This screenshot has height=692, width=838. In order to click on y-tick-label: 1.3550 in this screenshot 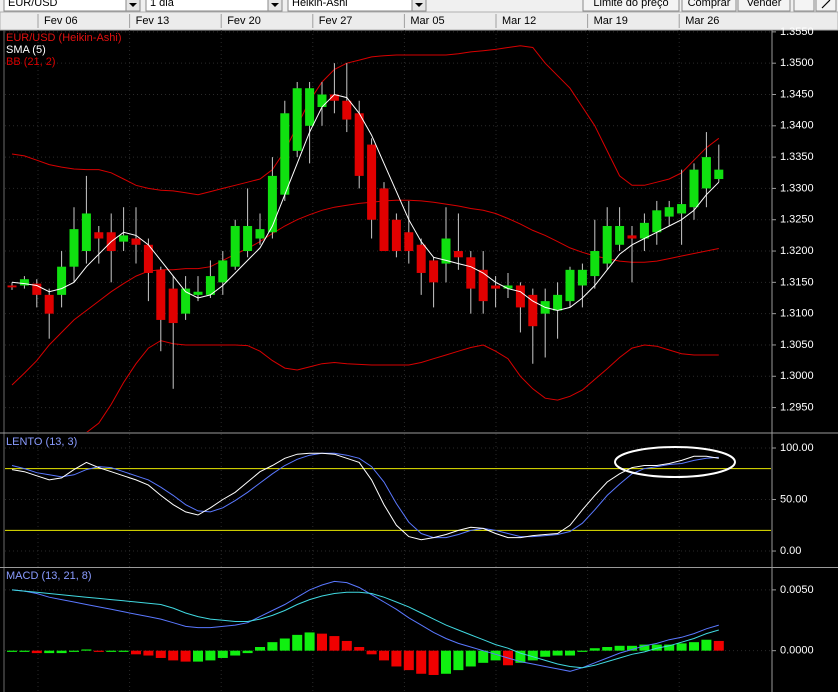, I will do `click(797, 32)`.